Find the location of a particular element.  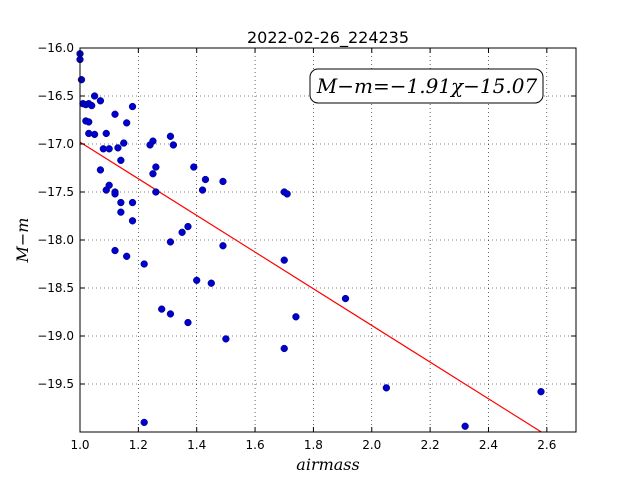

annotation: M−m=−1.91χ−15.07 is located at coordinates (426, 86).